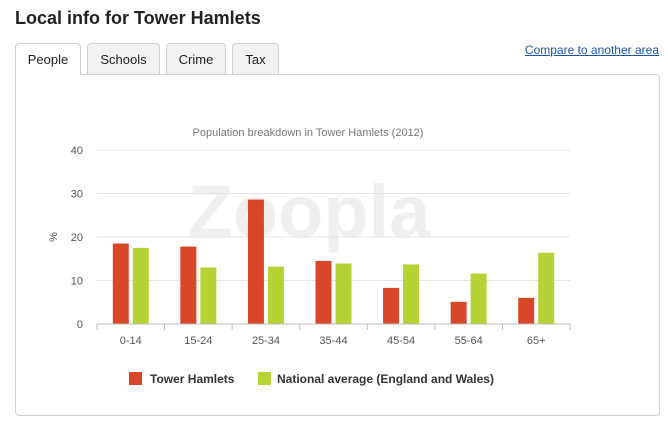 The height and width of the screenshot is (425, 668). What do you see at coordinates (77, 238) in the screenshot?
I see `y-tick-label: 20` at bounding box center [77, 238].